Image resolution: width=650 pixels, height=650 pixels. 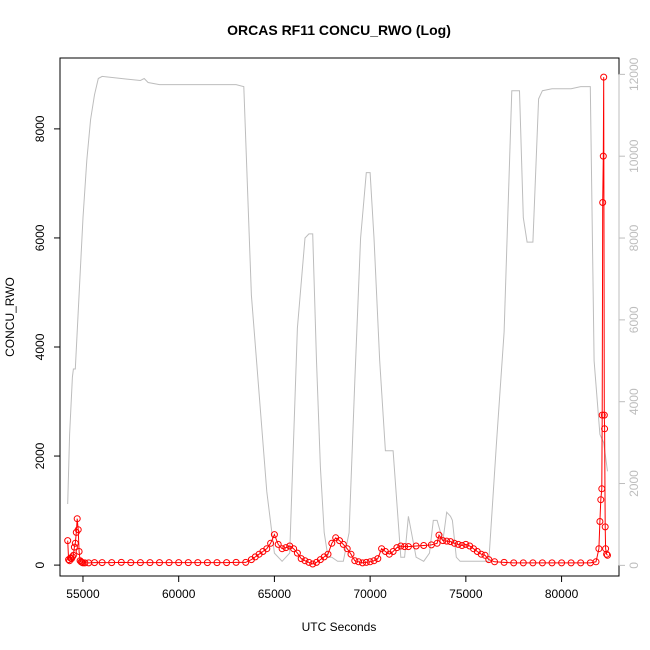 What do you see at coordinates (10, 317) in the screenshot?
I see `y-axis-label: CONCU_RWO` at bounding box center [10, 317].